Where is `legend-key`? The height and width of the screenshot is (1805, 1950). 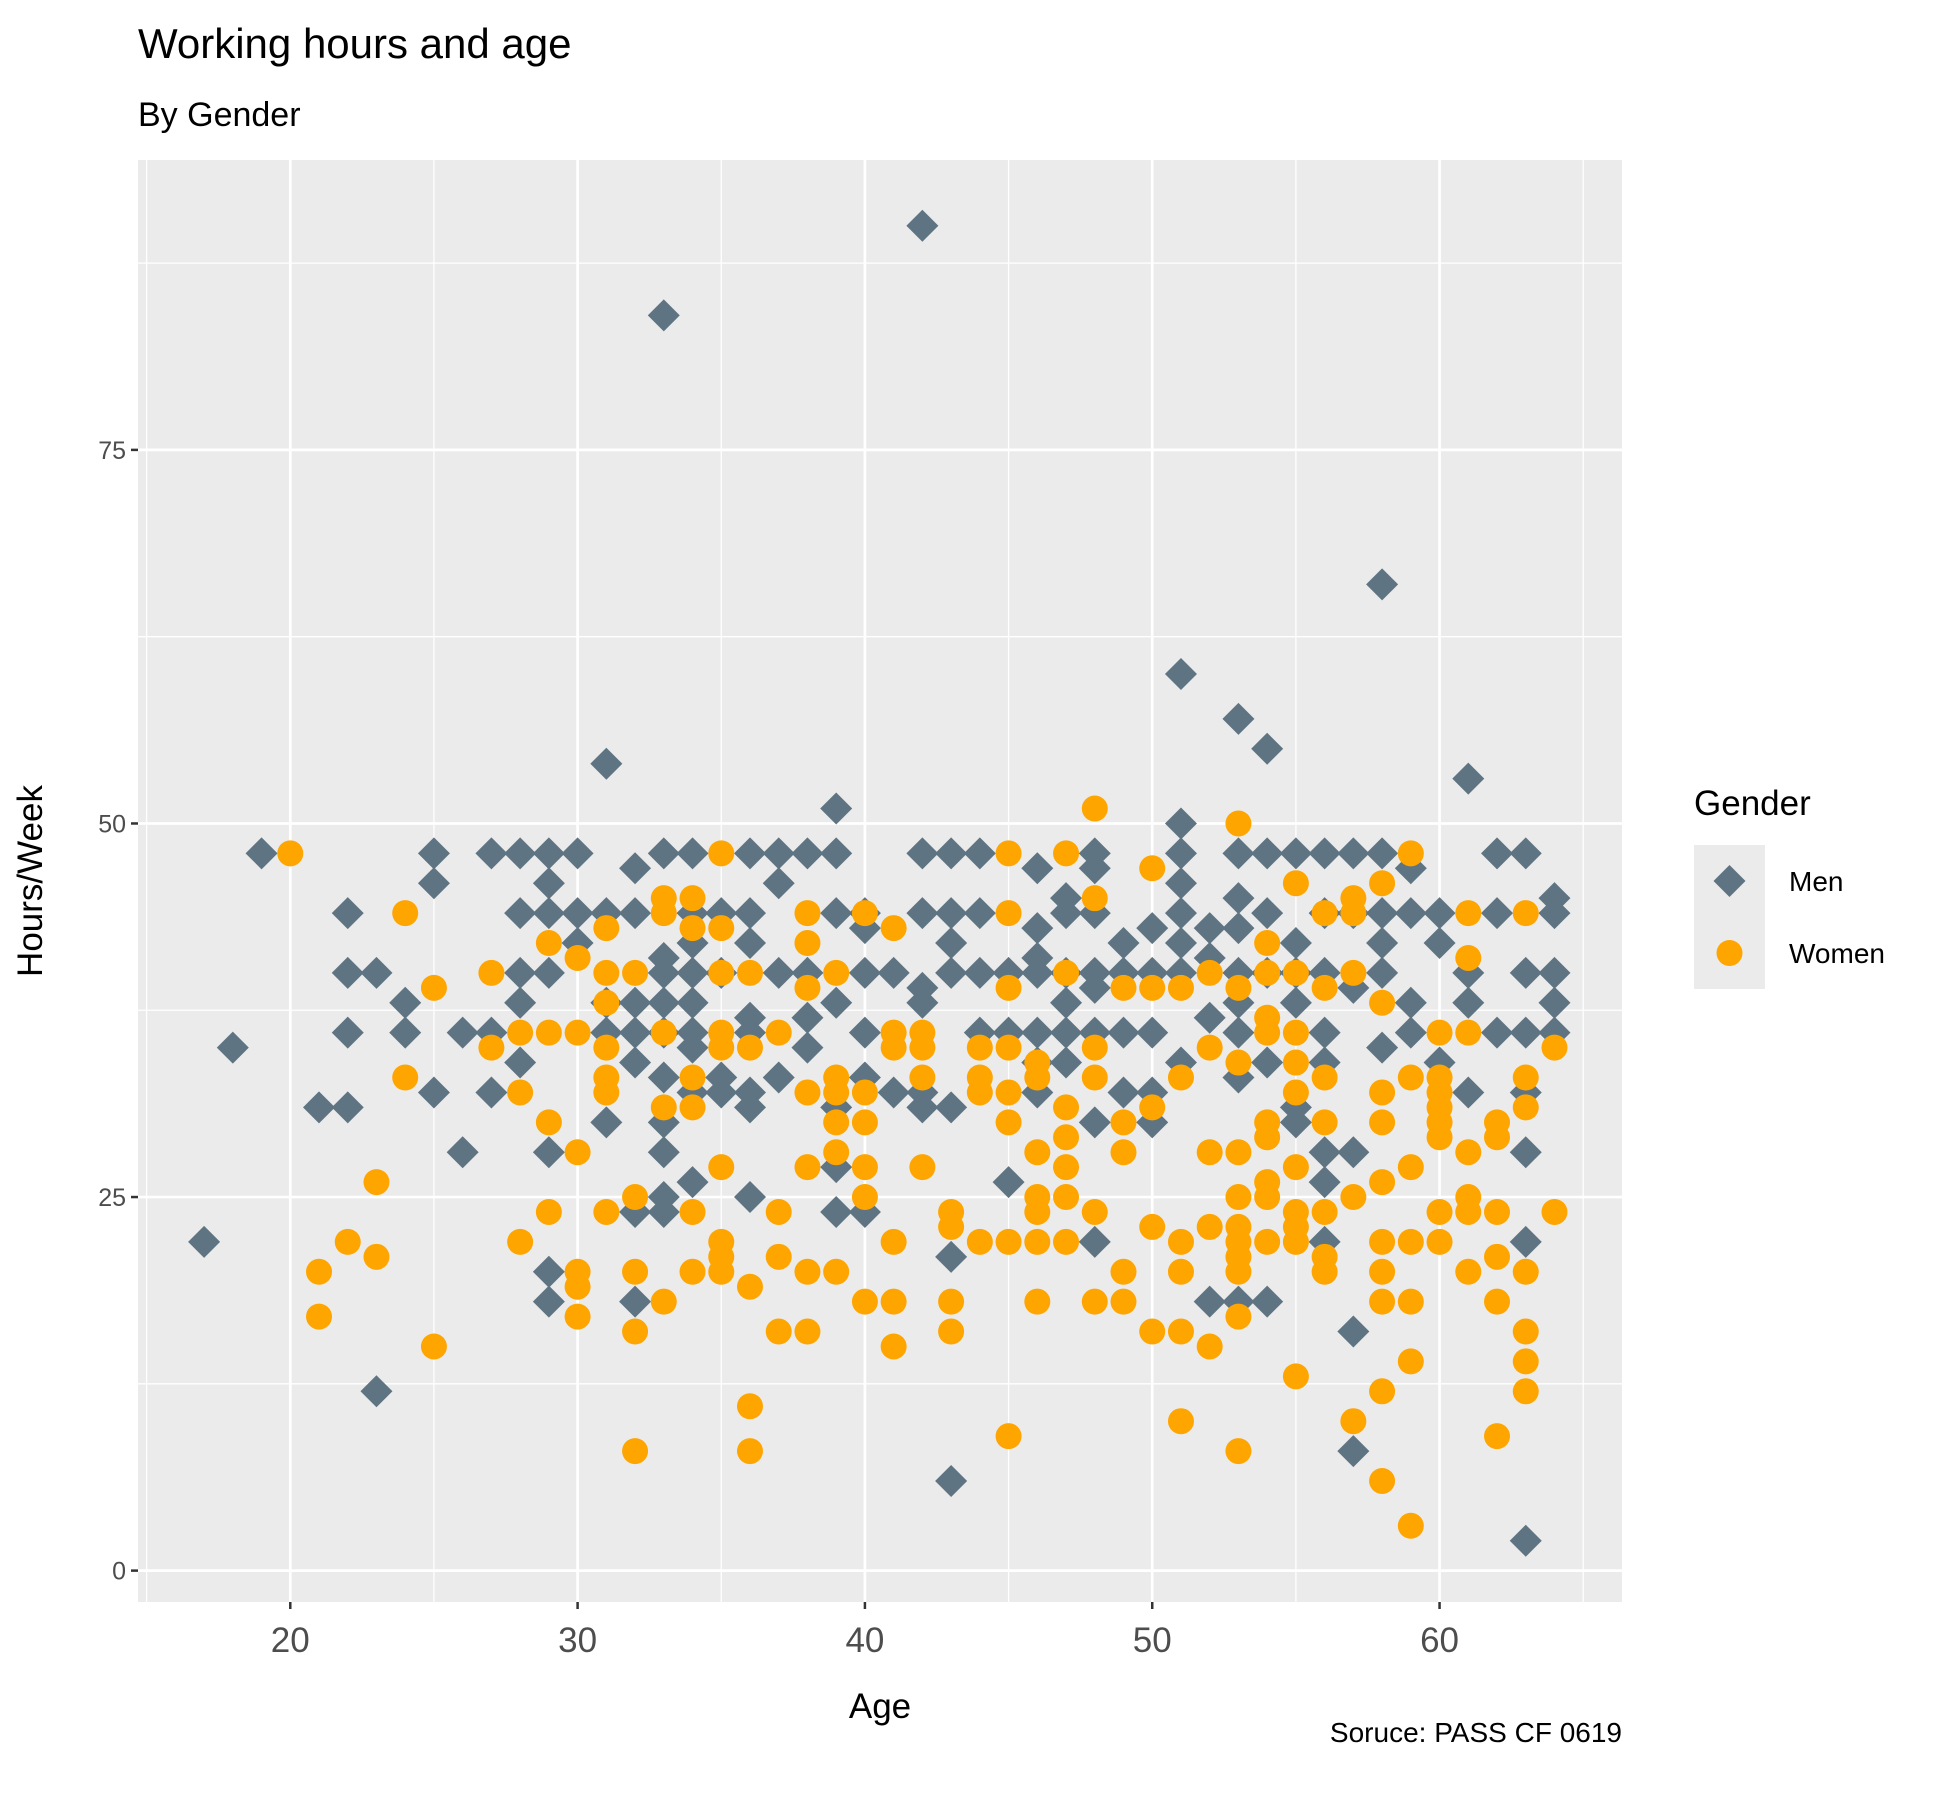 legend-key is located at coordinates (1729, 953).